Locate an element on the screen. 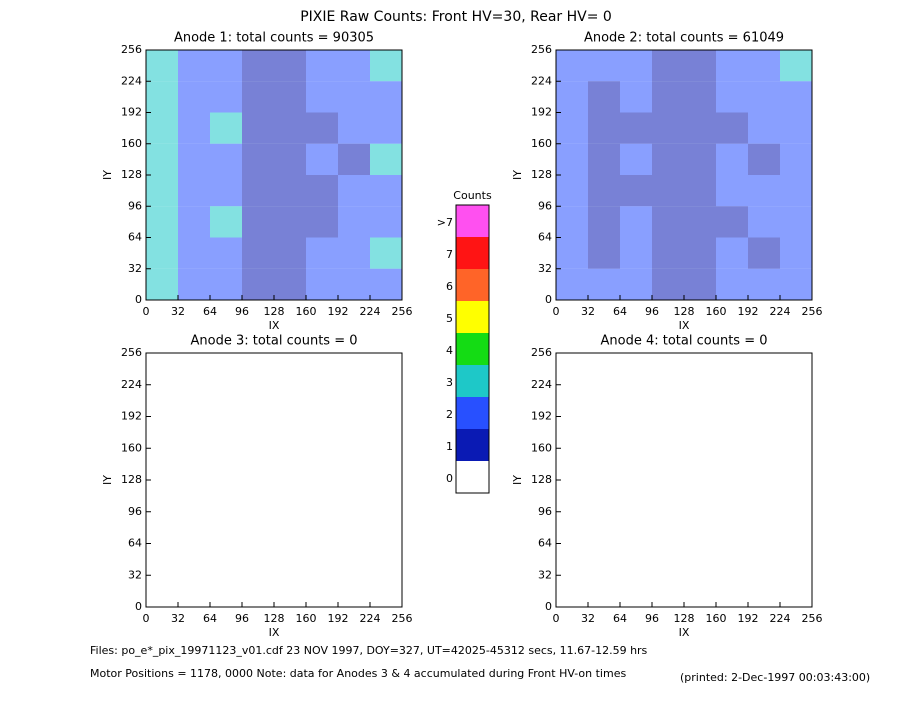 This screenshot has height=705, width=913. x-tick-label: 128 is located at coordinates (684, 618).